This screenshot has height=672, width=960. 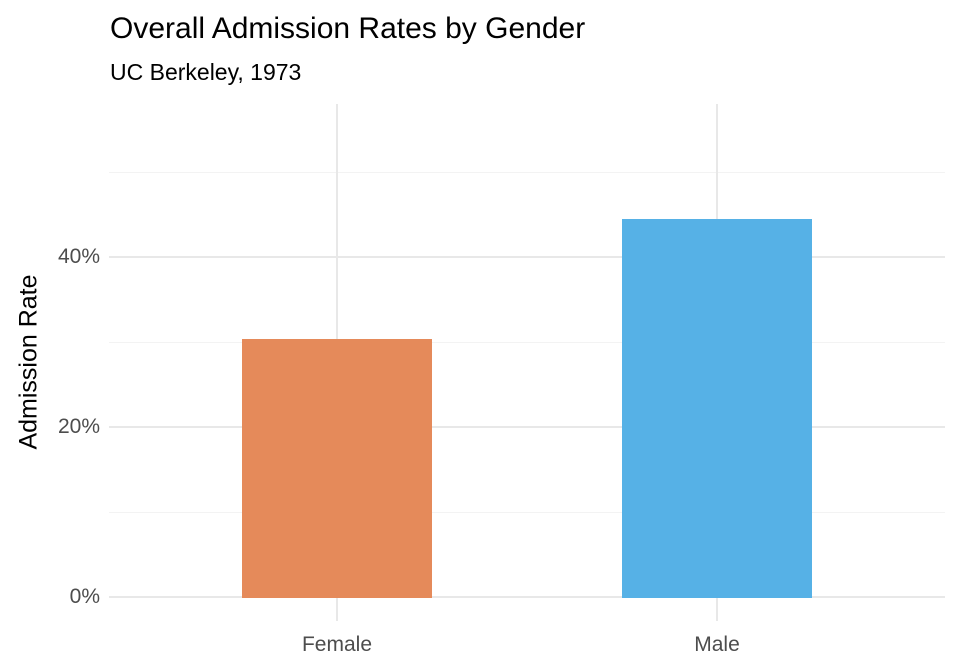 What do you see at coordinates (337, 644) in the screenshot?
I see `x-tick-label: Female` at bounding box center [337, 644].